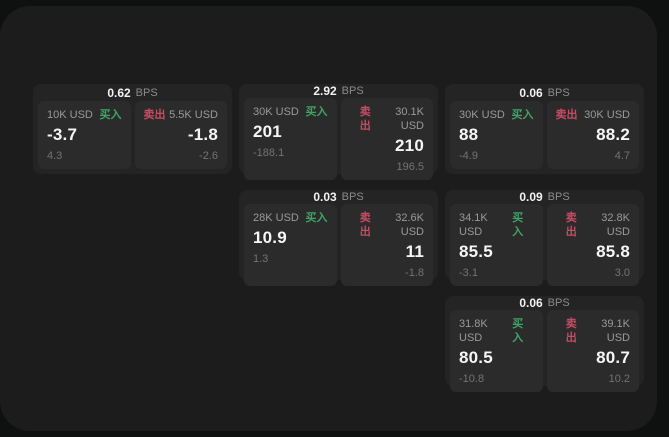  What do you see at coordinates (62, 134) in the screenshot?
I see `buy-price: -3.7` at bounding box center [62, 134].